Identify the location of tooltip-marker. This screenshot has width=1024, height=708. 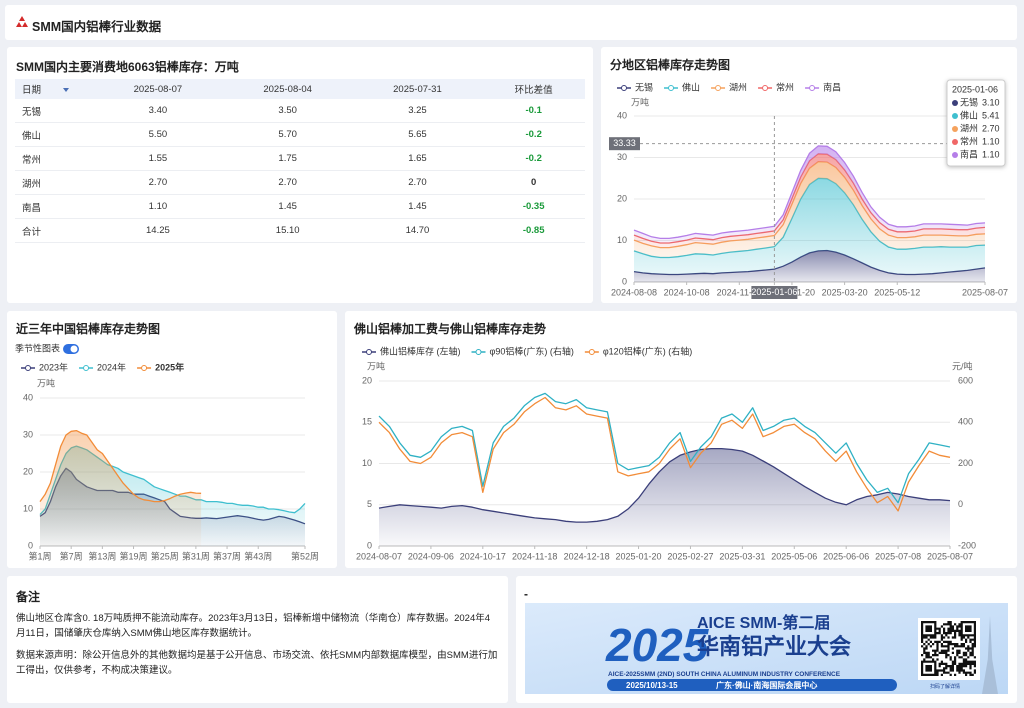
(955, 142).